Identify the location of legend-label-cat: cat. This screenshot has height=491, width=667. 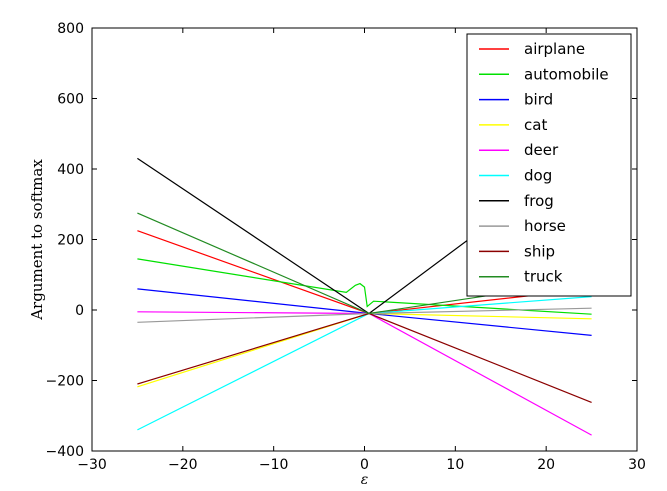
(535, 125).